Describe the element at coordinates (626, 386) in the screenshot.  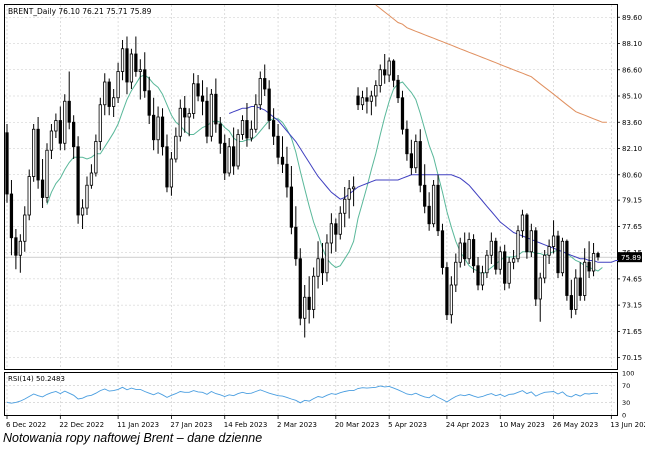
I see `rsi-tick-label: 70` at that location.